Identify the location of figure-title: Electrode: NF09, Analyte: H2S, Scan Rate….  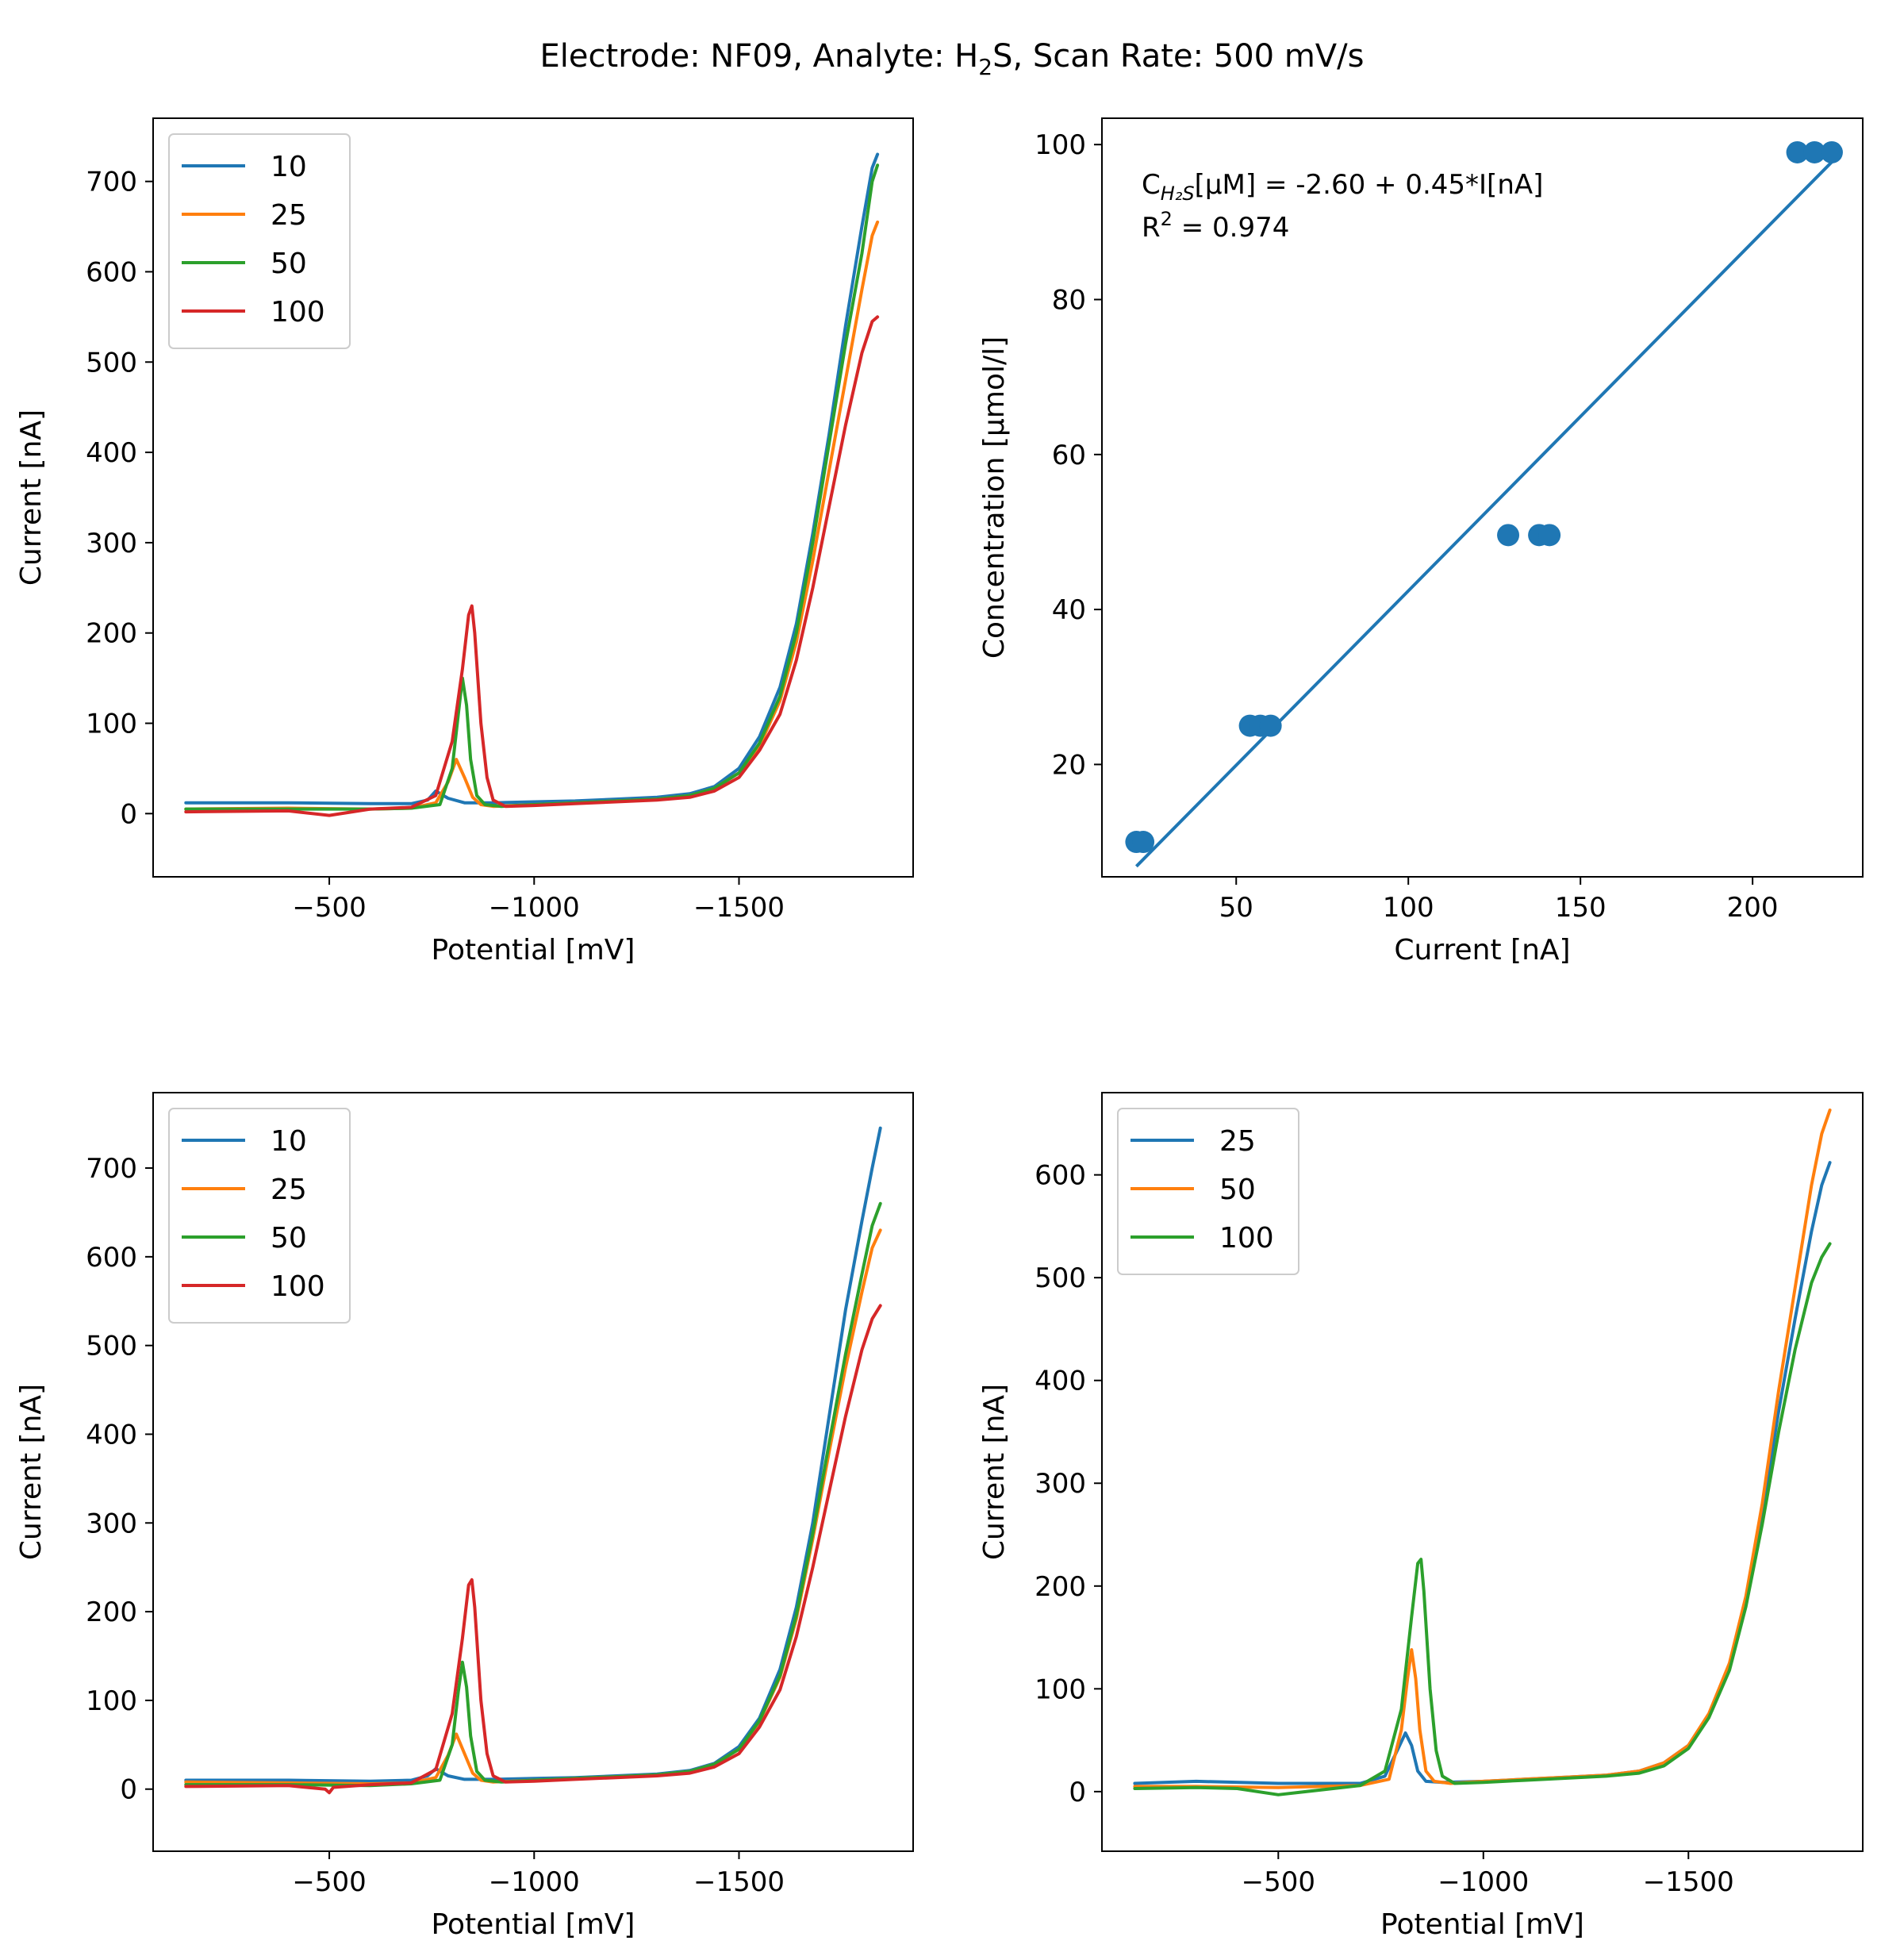
(952, 59).